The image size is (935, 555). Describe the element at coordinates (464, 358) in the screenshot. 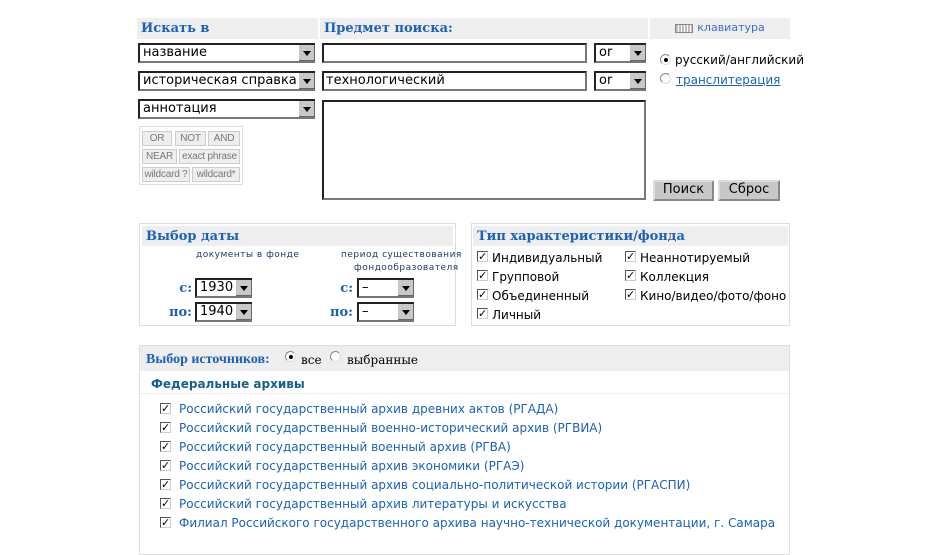

I see `sources-header` at that location.